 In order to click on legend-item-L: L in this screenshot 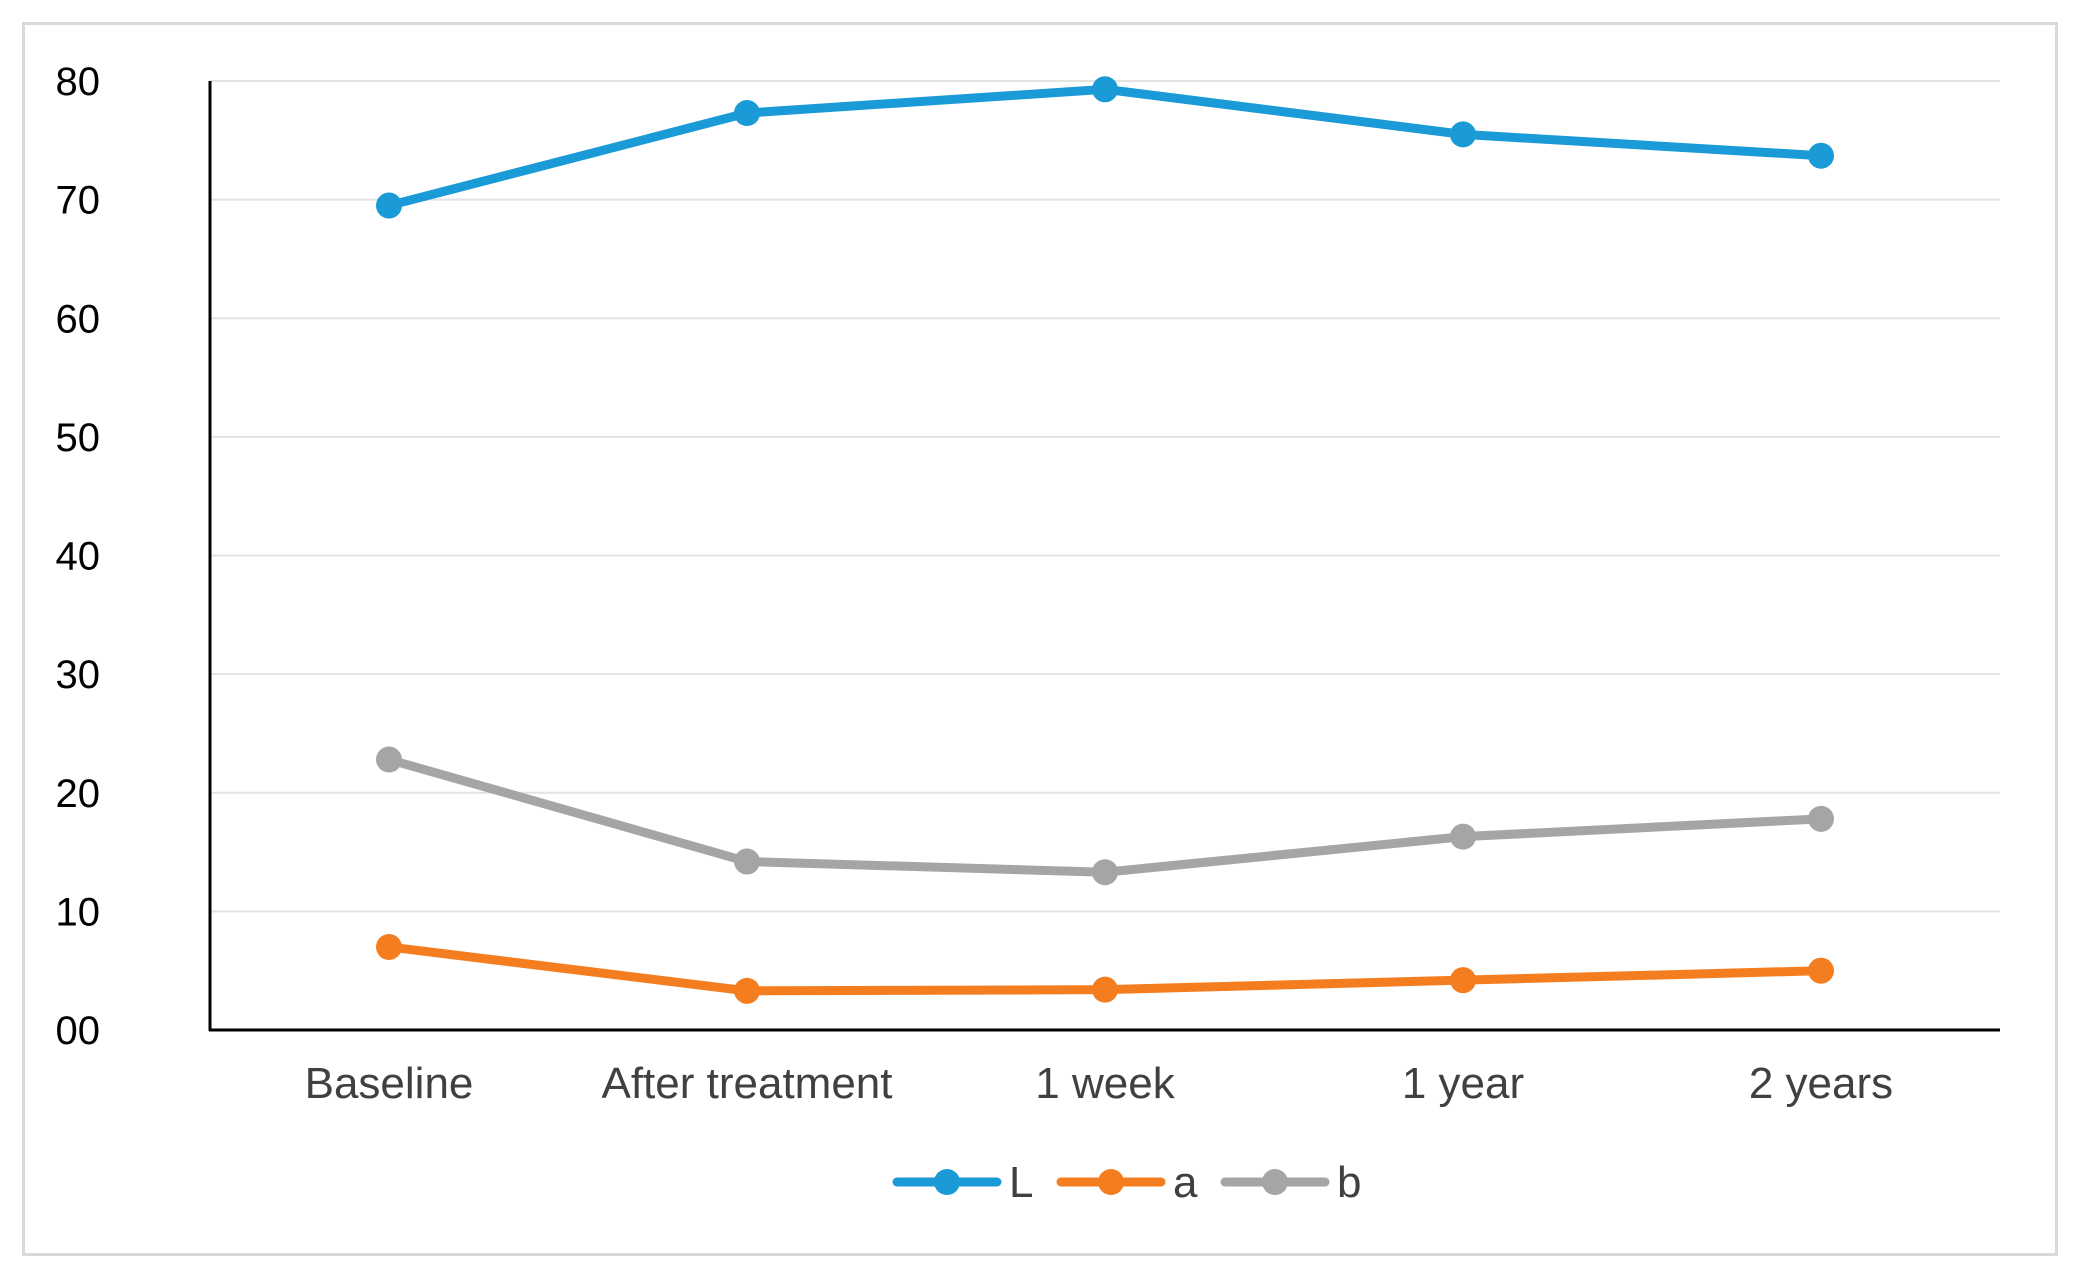, I will do `click(962, 1182)`.